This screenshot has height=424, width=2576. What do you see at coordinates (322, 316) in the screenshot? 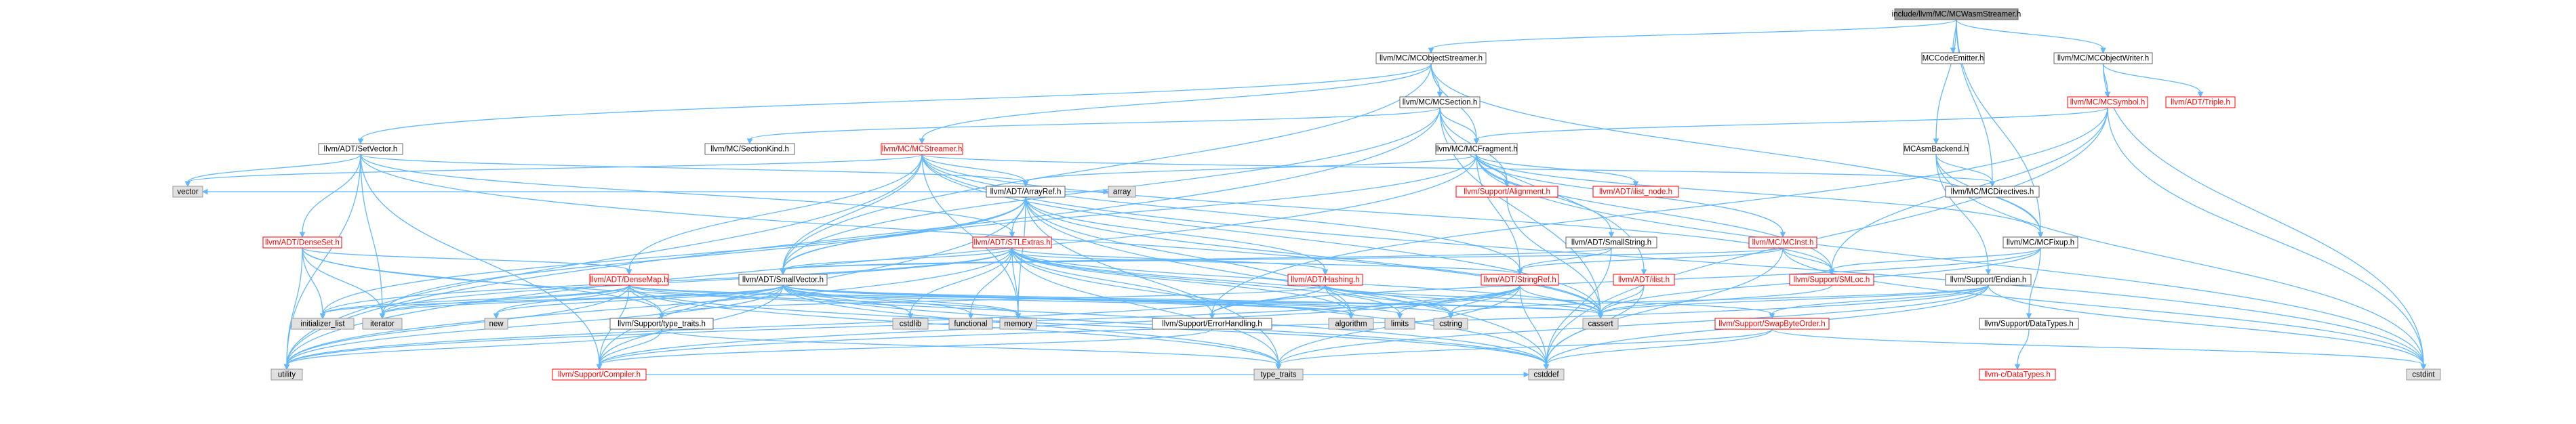
I see `edge-arrowhead-smallvector-to-initlist` at bounding box center [322, 316].